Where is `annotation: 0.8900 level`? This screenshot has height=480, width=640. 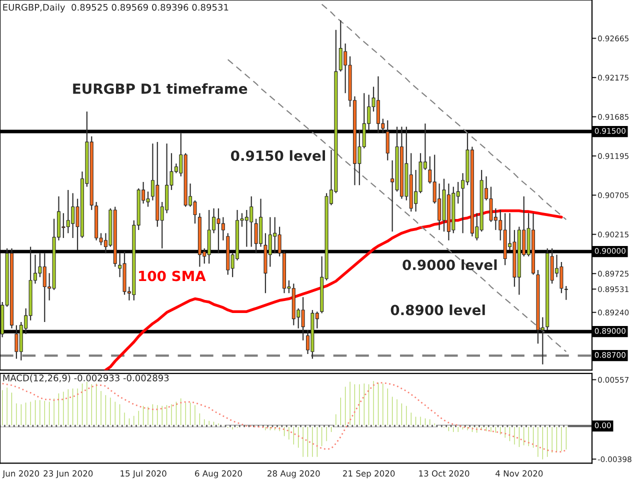 annotation: 0.8900 level is located at coordinates (437, 310).